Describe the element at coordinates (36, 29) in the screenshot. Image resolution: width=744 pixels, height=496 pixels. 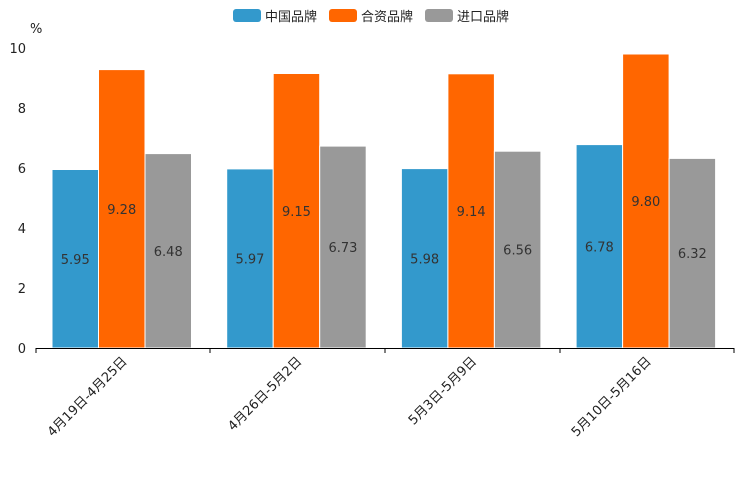
I see `y-axis-unit: %` at that location.